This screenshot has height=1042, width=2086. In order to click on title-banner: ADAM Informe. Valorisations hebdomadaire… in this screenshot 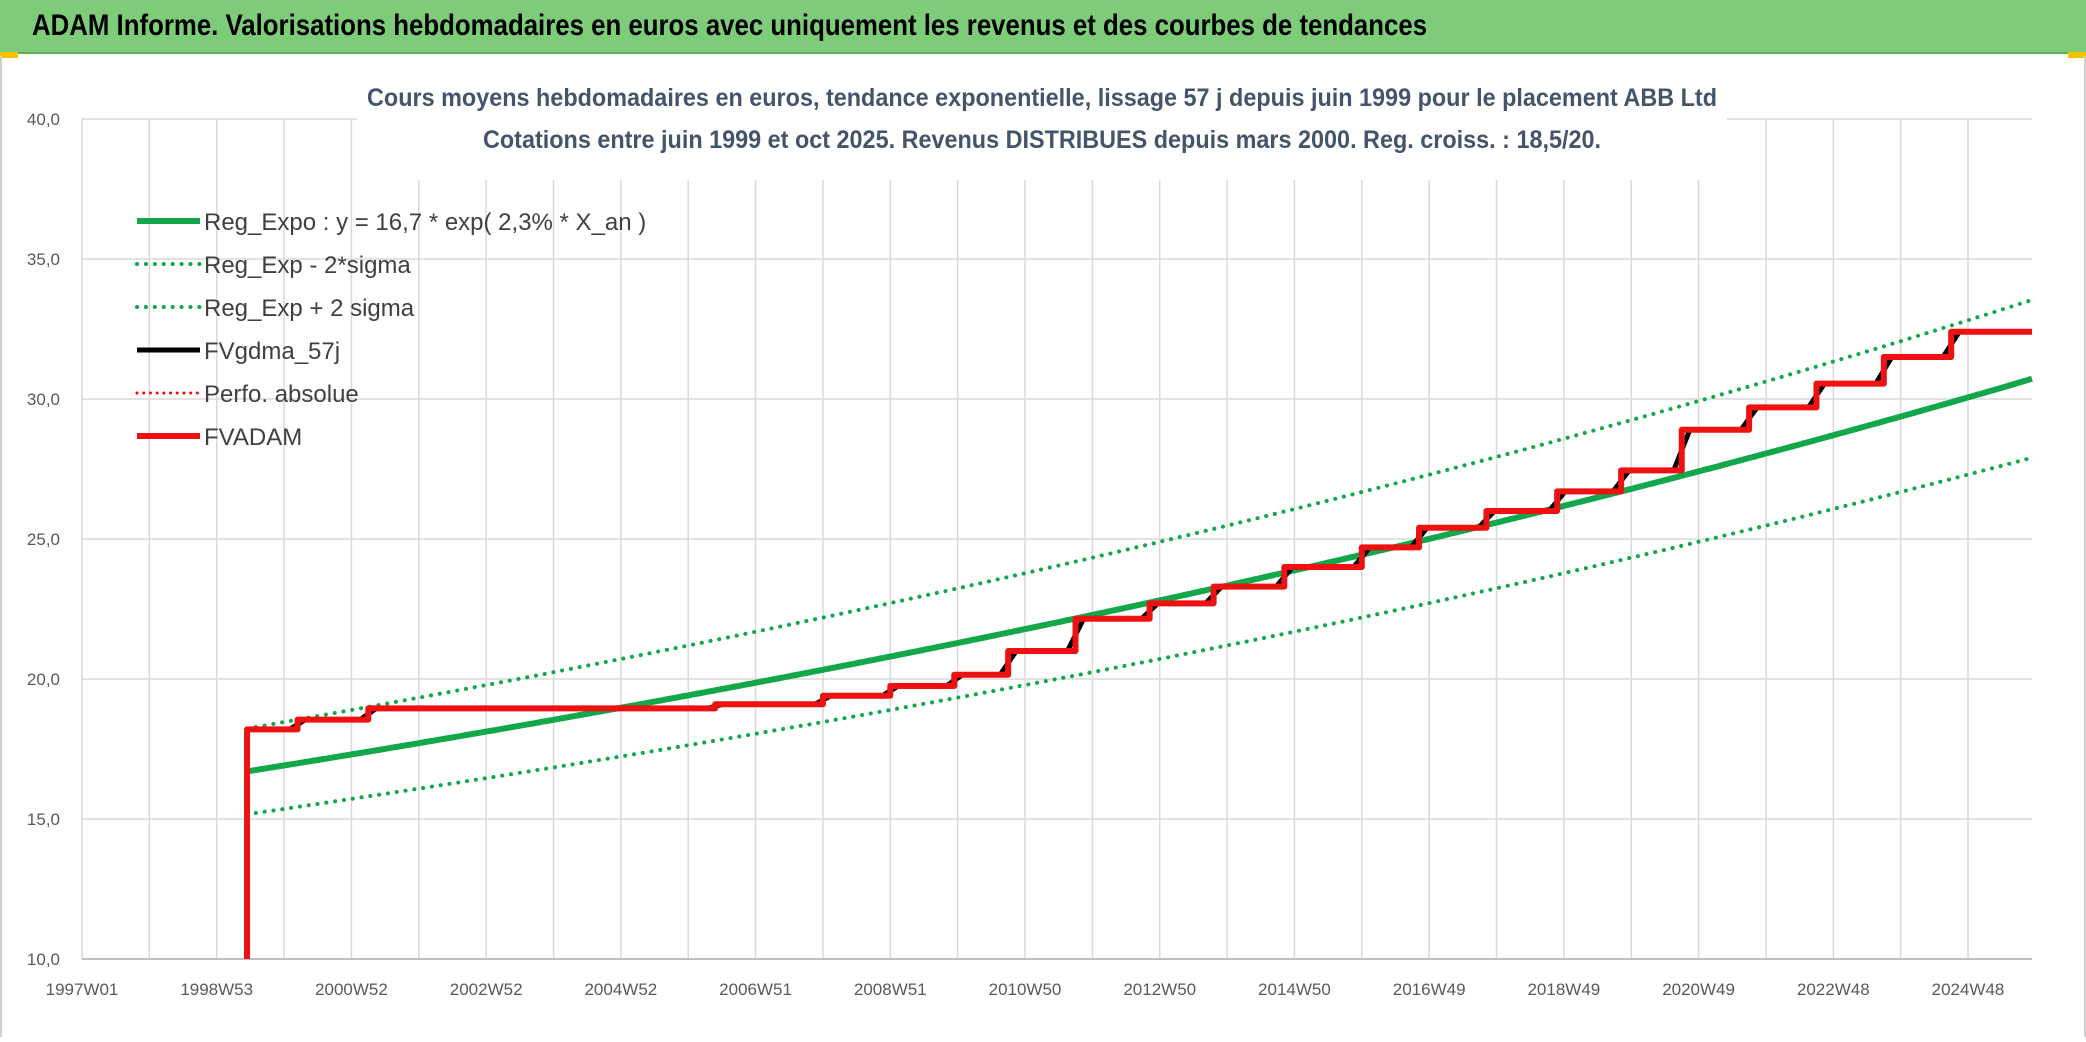, I will do `click(1043, 27)`.